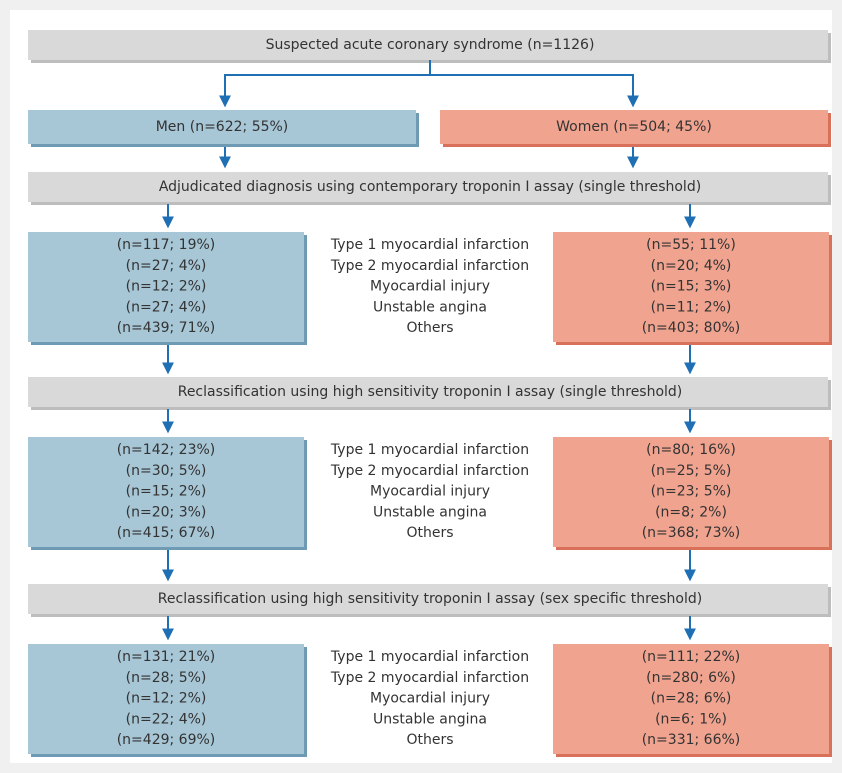 The image size is (842, 773). Describe the element at coordinates (166, 678) in the screenshot. I see `men-count: (n=28; 5%)` at that location.